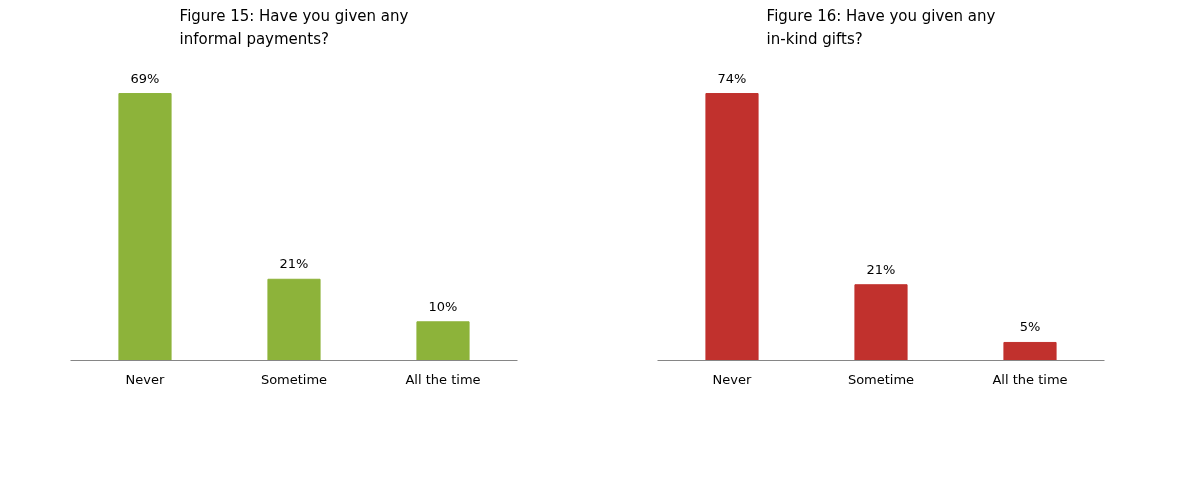 The image size is (1178, 492). Describe the element at coordinates (294, 28) in the screenshot. I see `chart-title: Figure 15: Have you given any informal payments?` at that location.